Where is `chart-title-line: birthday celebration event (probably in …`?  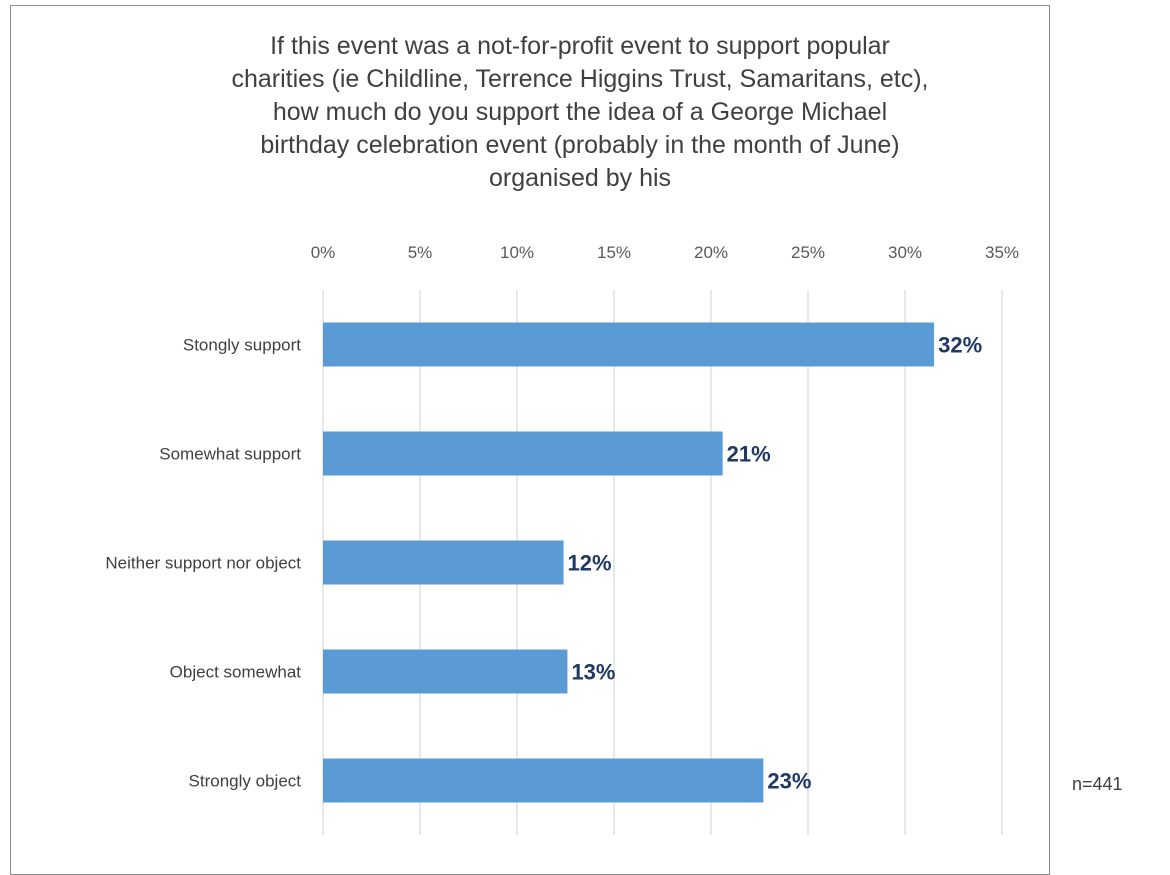
chart-title-line: birthday celebration event (probably in … is located at coordinates (580, 145).